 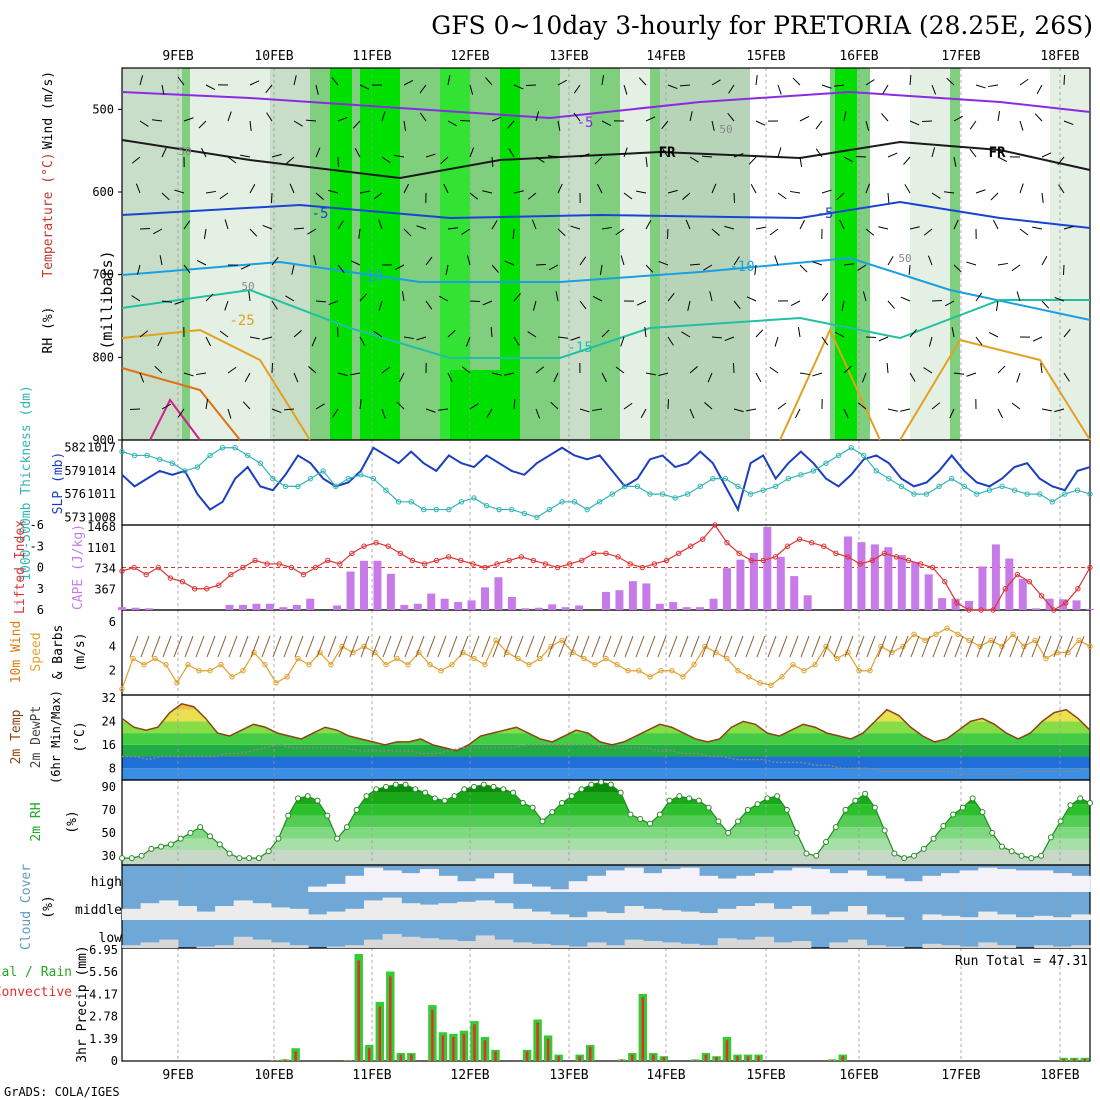 What do you see at coordinates (40, 589) in the screenshot?
I see `lifted-index-tick-label: 3` at bounding box center [40, 589].